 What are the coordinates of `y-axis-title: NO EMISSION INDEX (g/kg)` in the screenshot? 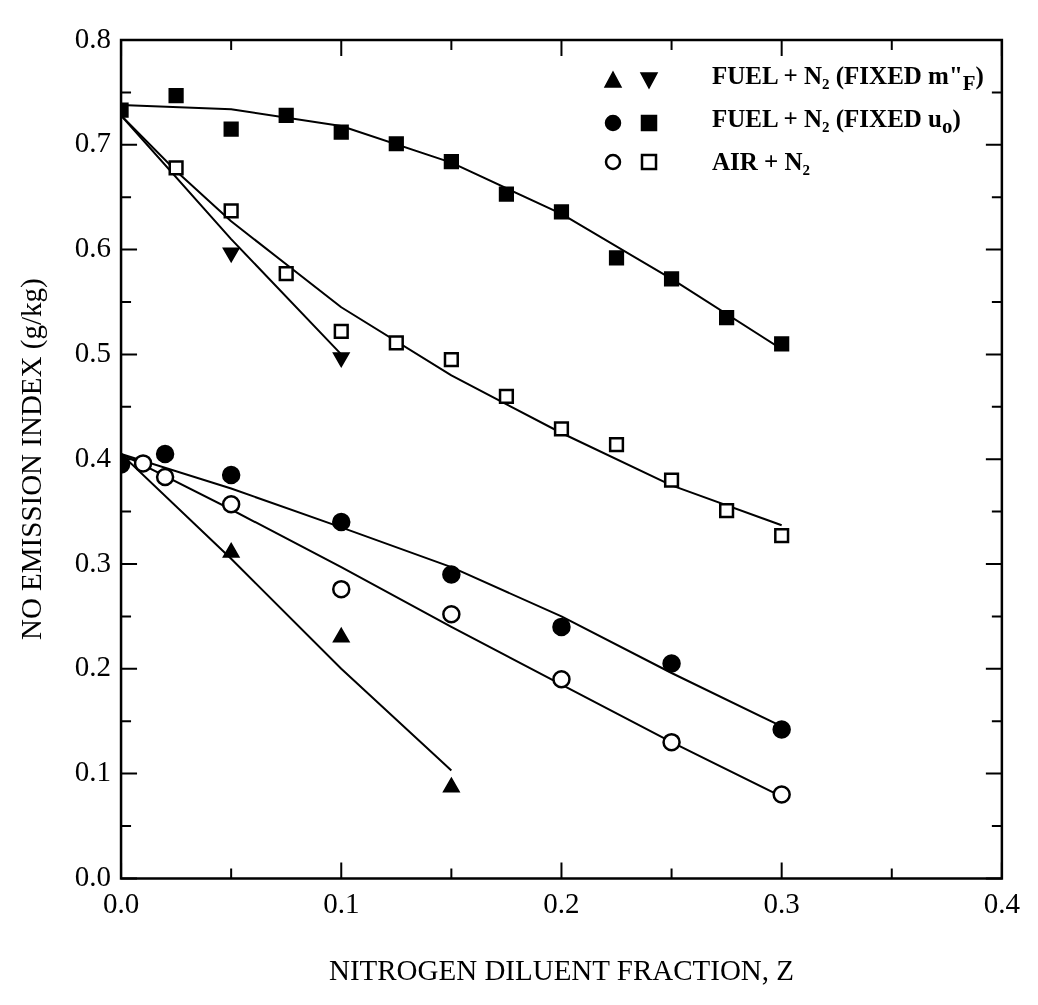 It's located at (32, 459).